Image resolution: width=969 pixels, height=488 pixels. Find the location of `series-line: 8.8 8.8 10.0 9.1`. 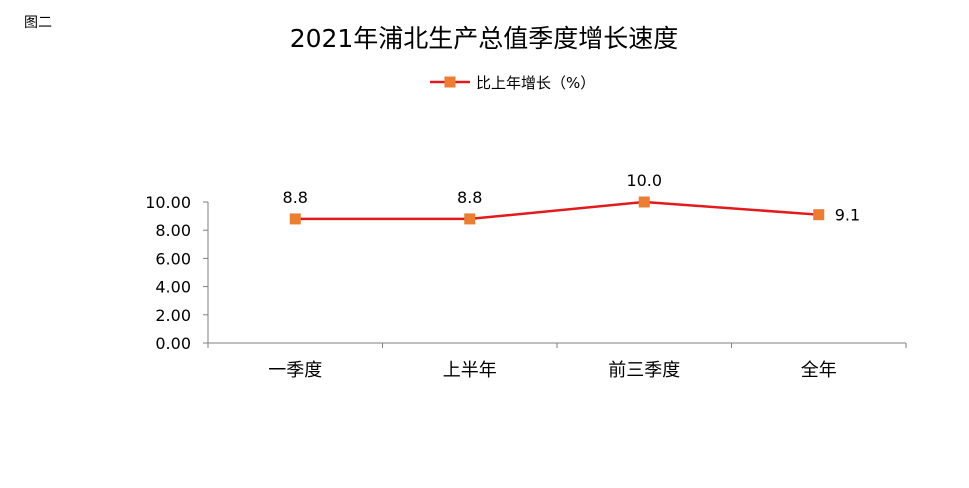

series-line: 8.8 8.8 10.0 9.1 is located at coordinates (572, 198).